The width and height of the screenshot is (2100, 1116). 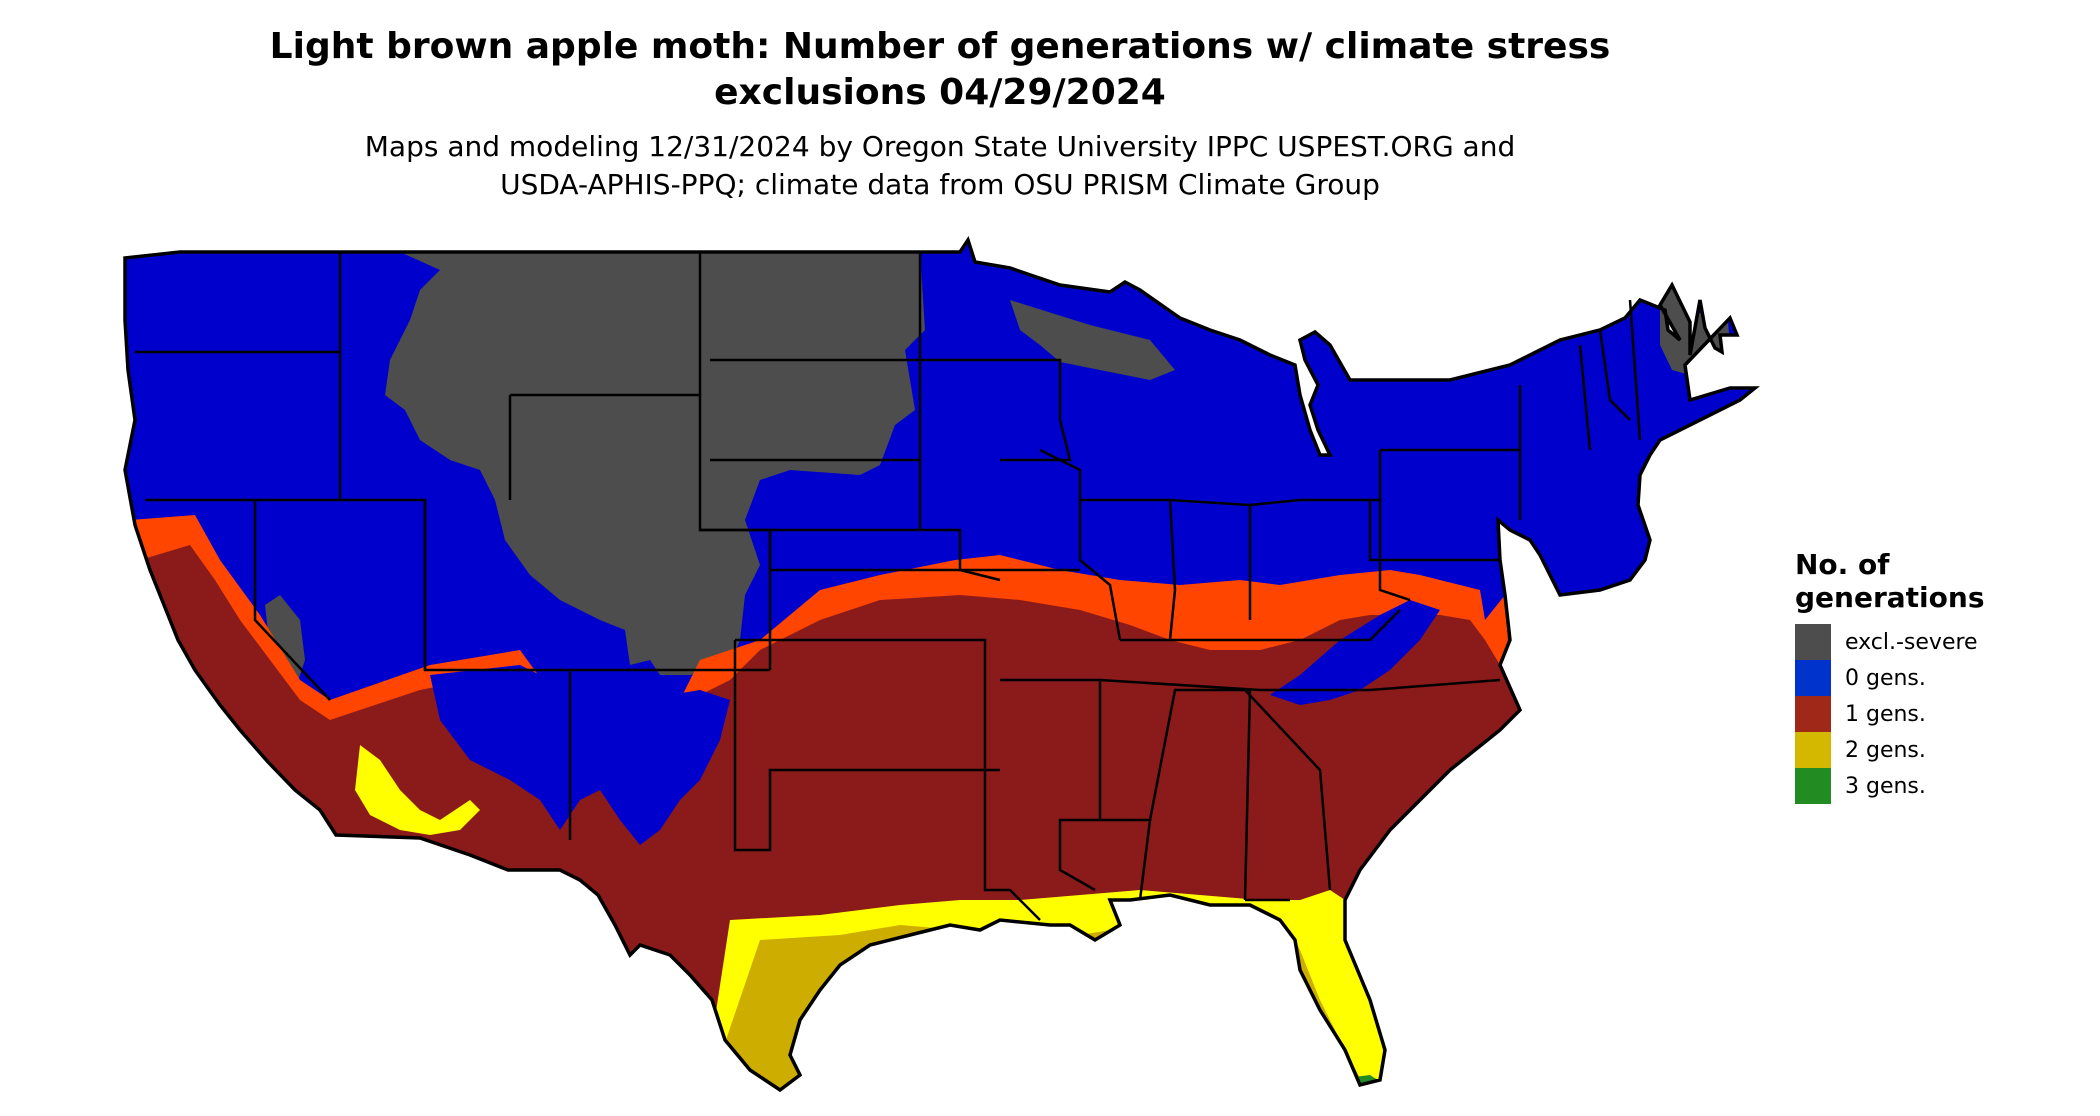 What do you see at coordinates (1911, 642) in the screenshot?
I see `legend-label-excluded: excl.-severe` at bounding box center [1911, 642].